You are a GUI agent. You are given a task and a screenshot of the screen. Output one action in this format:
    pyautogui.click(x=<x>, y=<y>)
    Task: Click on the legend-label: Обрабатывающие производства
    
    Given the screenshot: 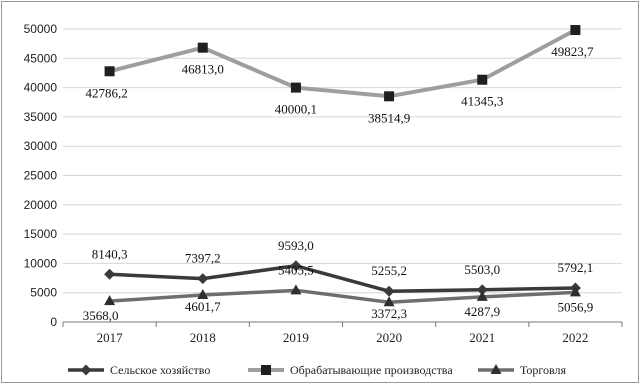 What is the action you would take?
    pyautogui.click(x=371, y=370)
    